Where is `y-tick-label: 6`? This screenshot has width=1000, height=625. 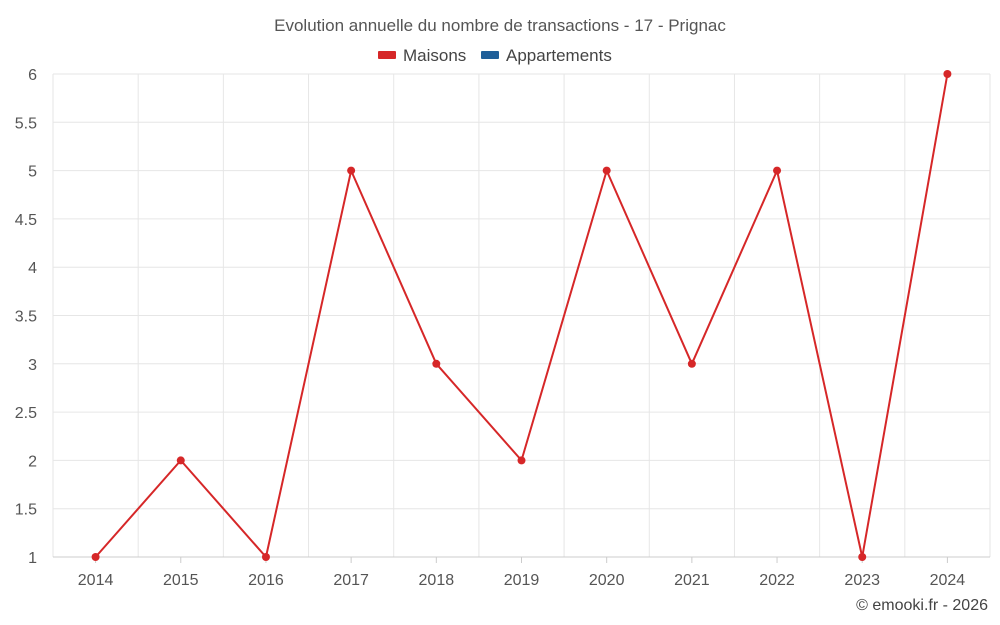 y-tick-label: 6 is located at coordinates (32, 75).